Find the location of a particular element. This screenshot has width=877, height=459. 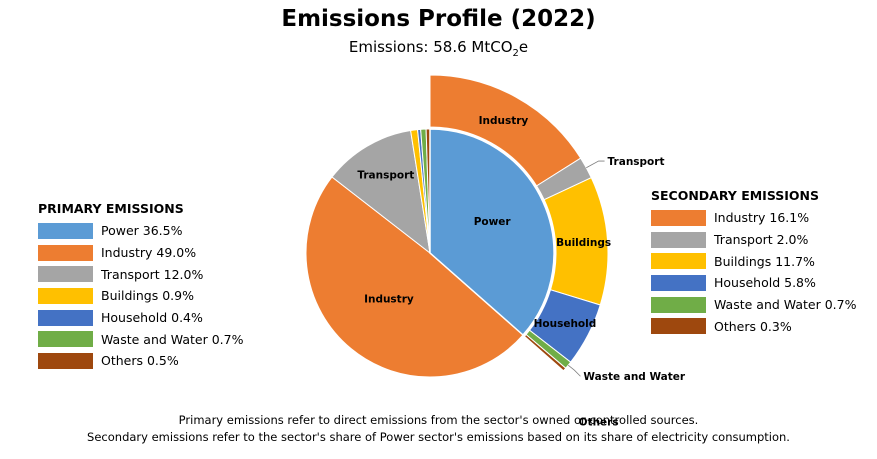

primary-slice-power-overlay is located at coordinates (492, 232).